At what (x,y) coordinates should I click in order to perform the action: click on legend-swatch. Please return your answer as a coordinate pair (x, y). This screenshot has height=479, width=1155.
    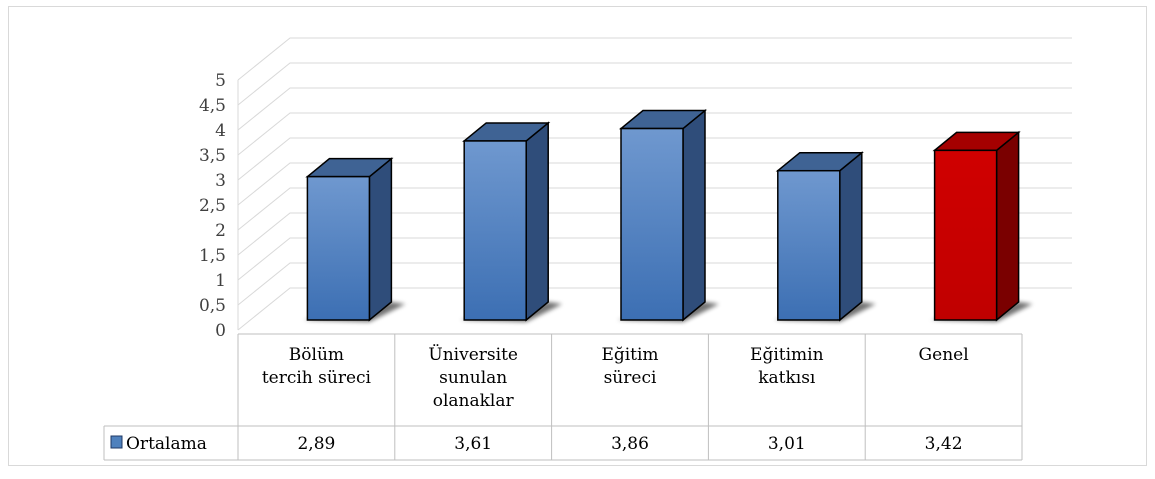
    Looking at the image, I should click on (116, 442).